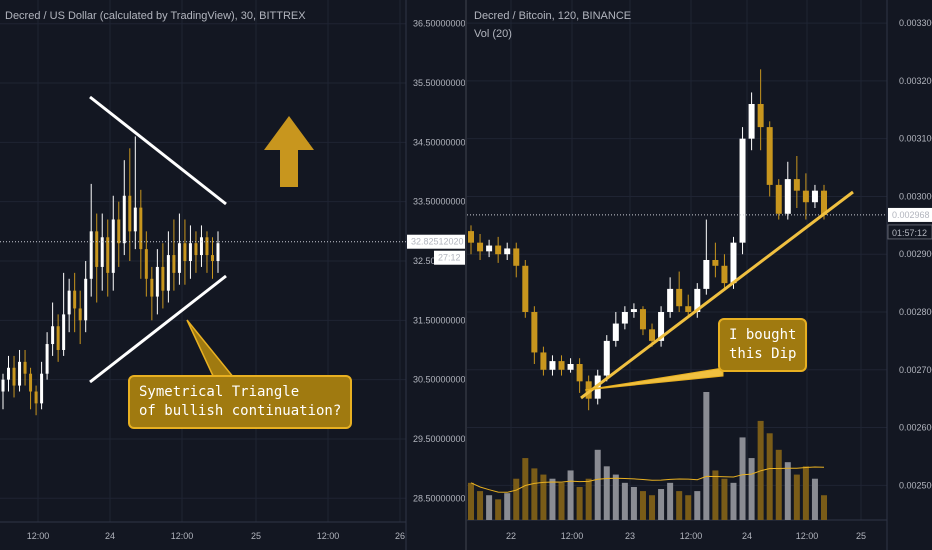  I want to click on x-tick-label: 23, so click(630, 536).